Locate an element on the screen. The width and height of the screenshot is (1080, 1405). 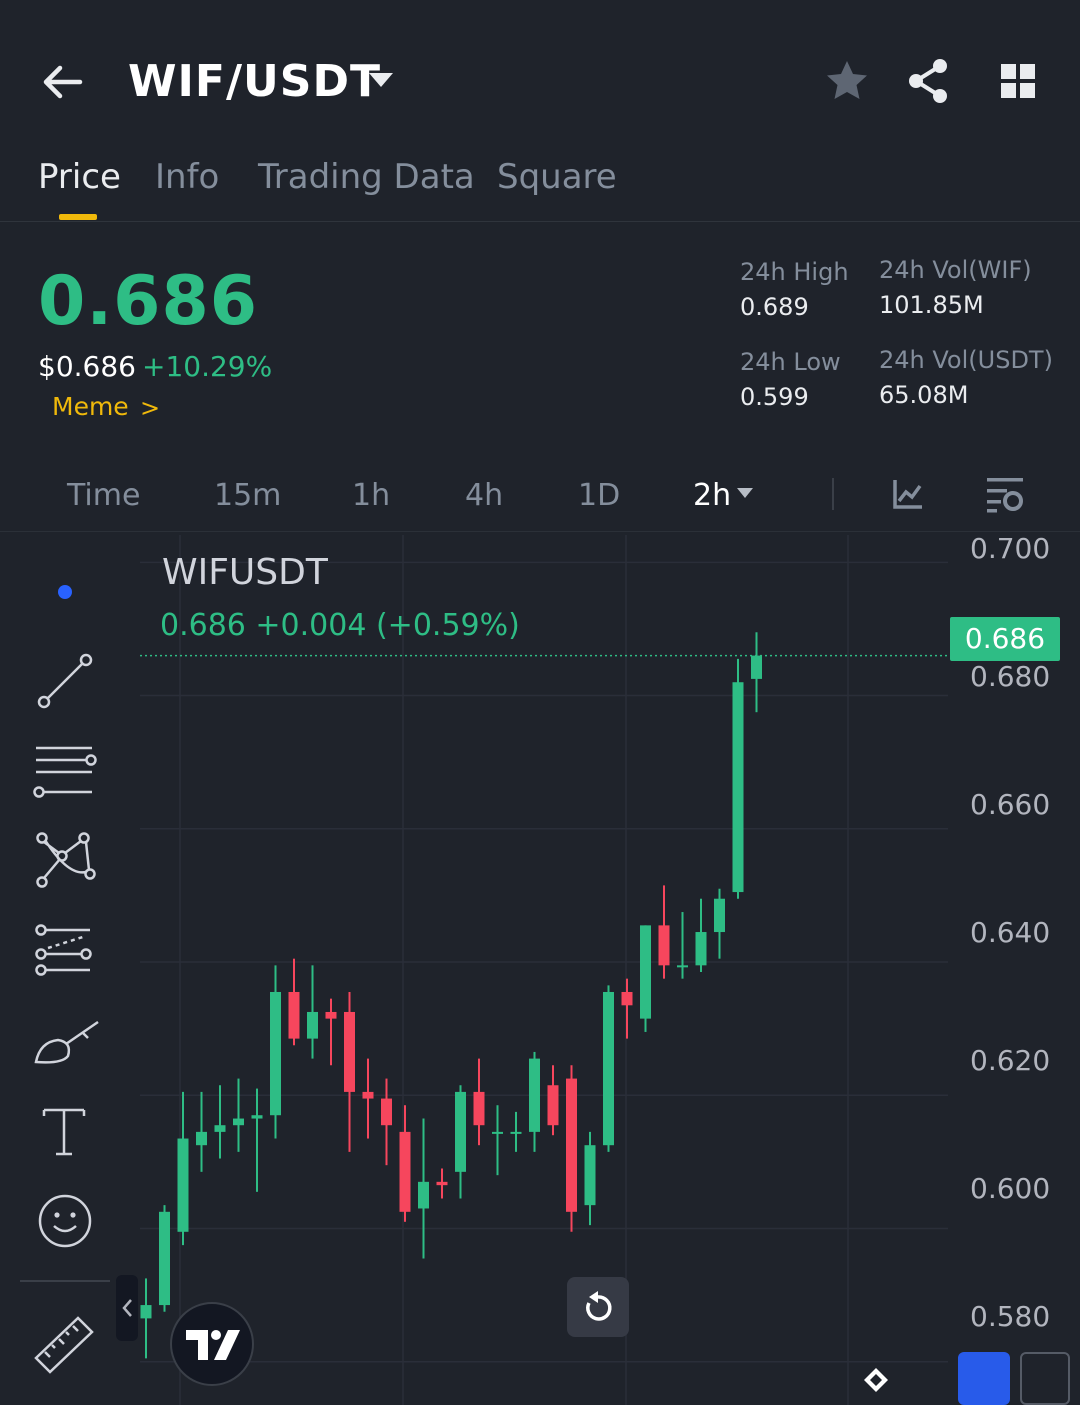
y-tick-label: 0.640 is located at coordinates (1010, 932).